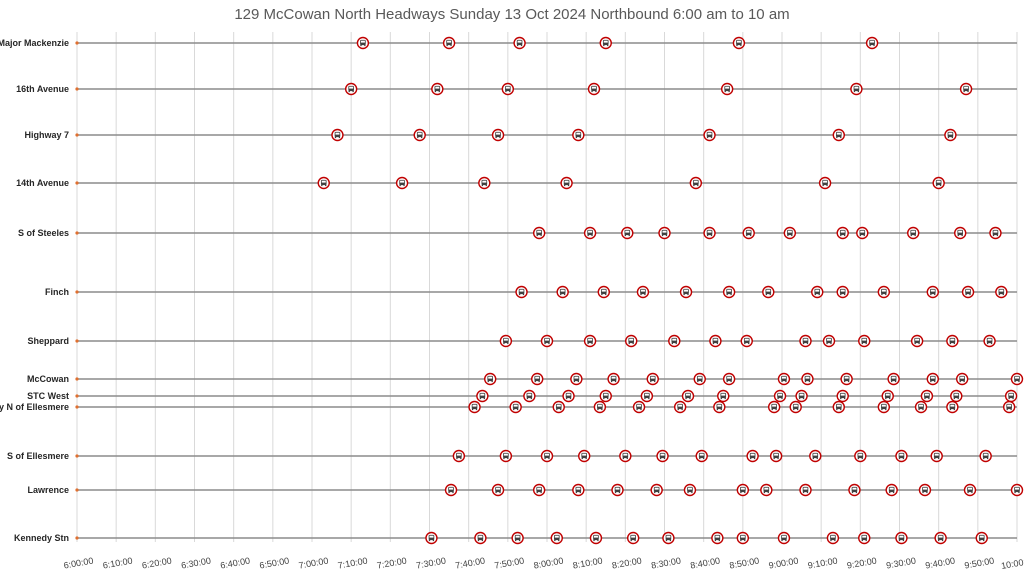 The image size is (1024, 574). Describe the element at coordinates (508, 407) in the screenshot. I see `stop-row: Brimley N of Ellesmere` at that location.